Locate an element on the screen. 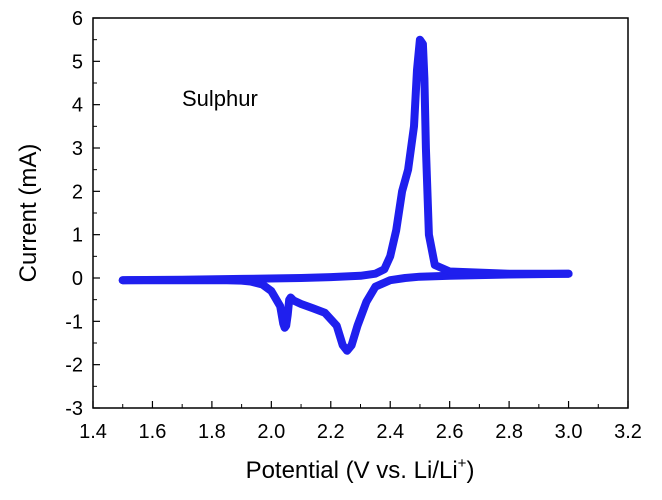 This screenshot has width=662, height=500. x-tick-label: 3.0 is located at coordinates (569, 432).